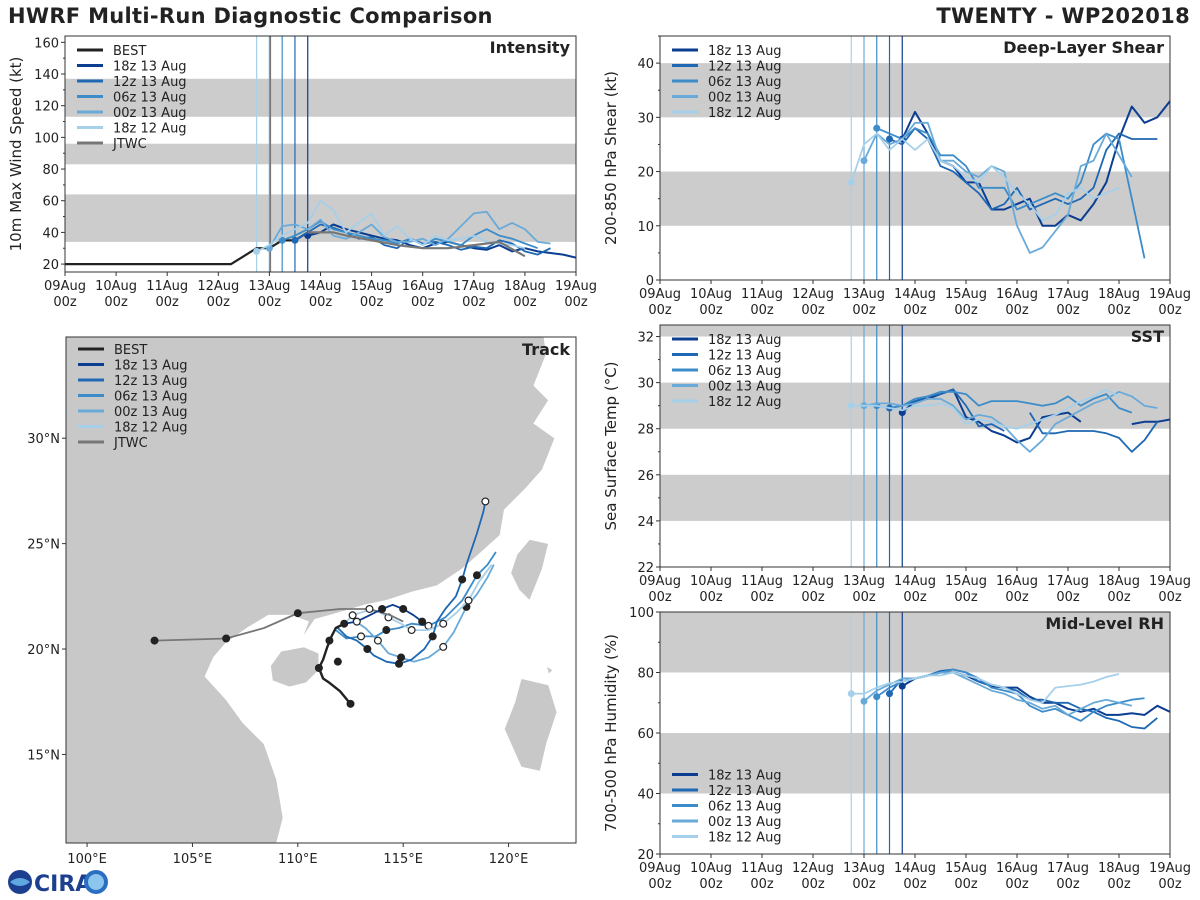 This screenshot has width=1200, height=900. Describe the element at coordinates (864, 701) in the screenshot. I see `rh-marker-00z-13-aug` at that location.